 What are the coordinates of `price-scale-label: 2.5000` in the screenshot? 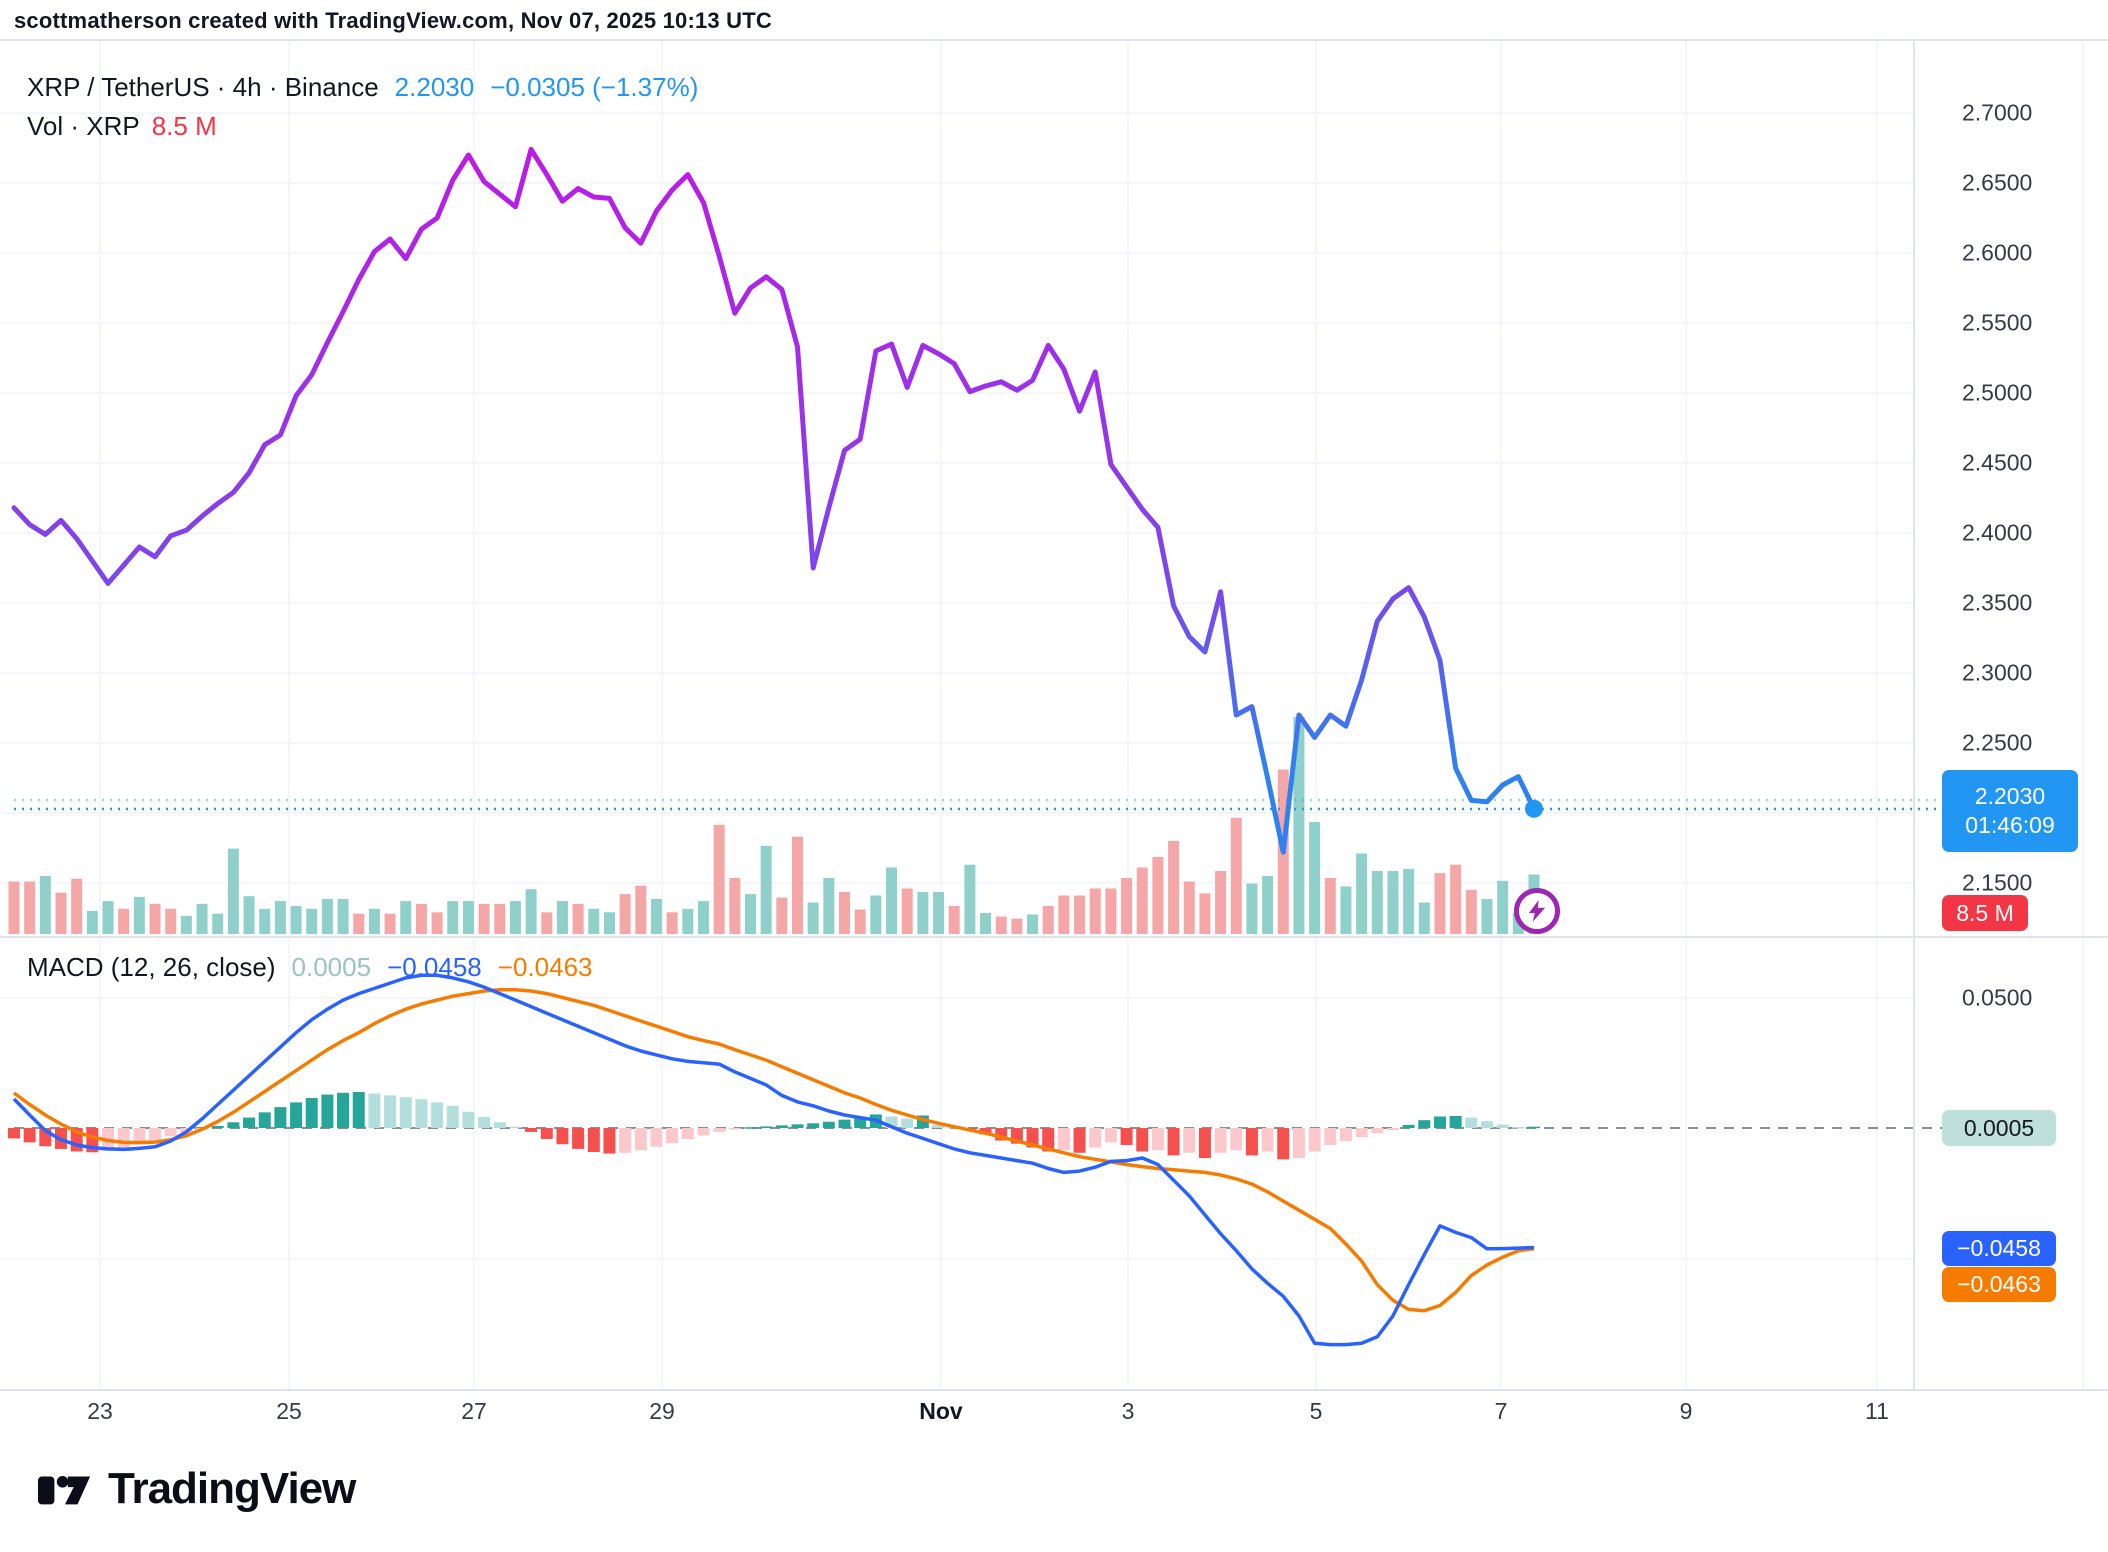 It's located at (1997, 392).